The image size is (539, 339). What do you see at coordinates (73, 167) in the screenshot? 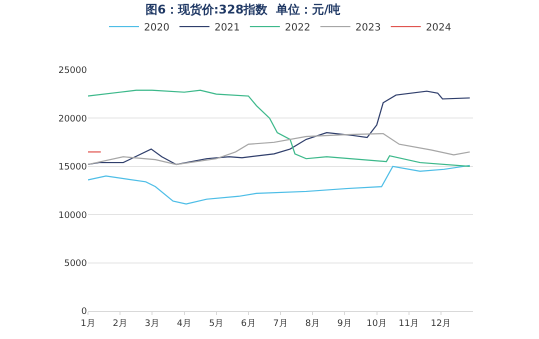
I see `y-tick-label: 15000` at bounding box center [73, 167].